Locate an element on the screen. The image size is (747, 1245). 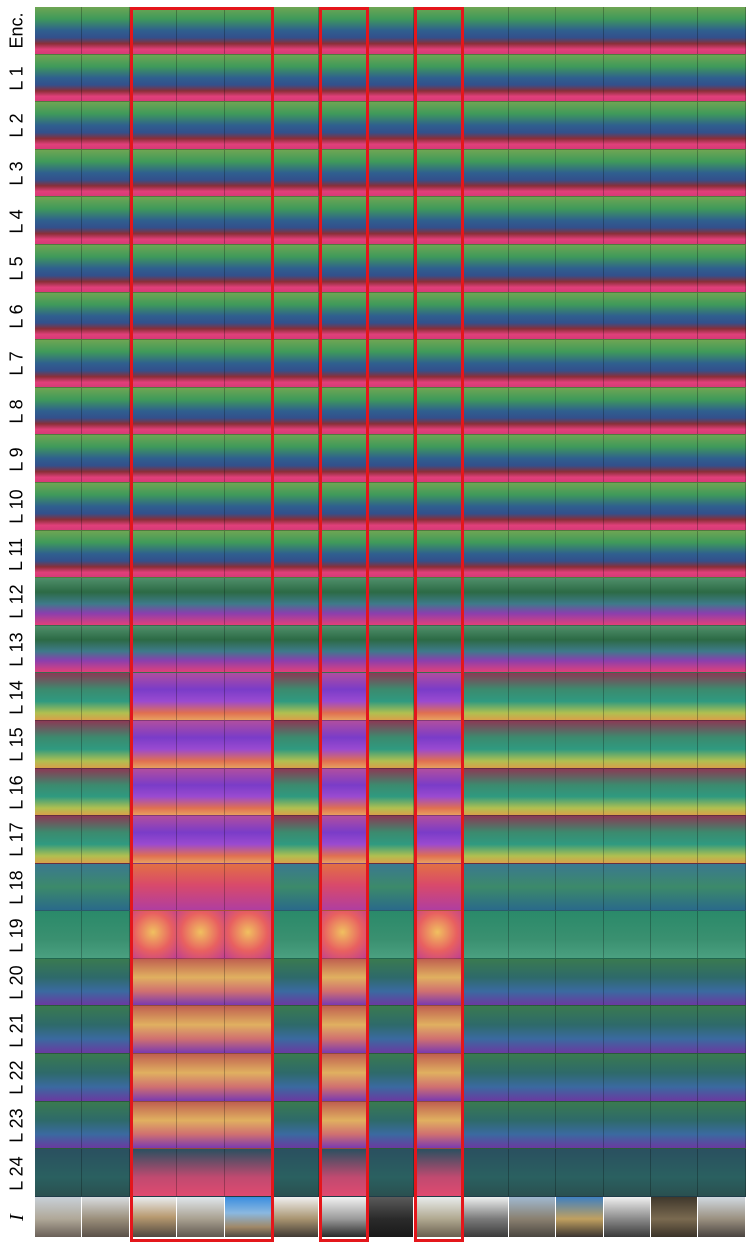
row-label-text: L 5 is located at coordinates (16, 268).